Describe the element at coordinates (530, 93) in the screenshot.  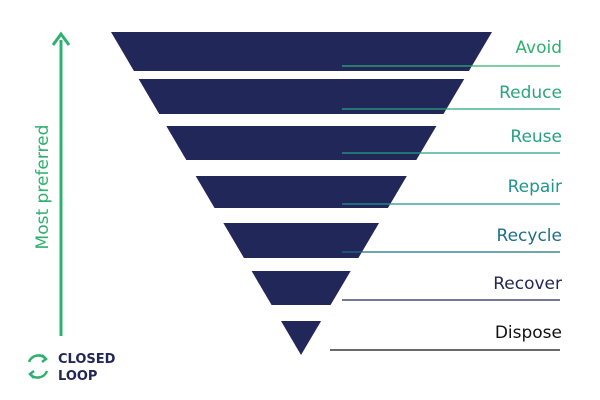
I see `level-label: Reduce` at that location.